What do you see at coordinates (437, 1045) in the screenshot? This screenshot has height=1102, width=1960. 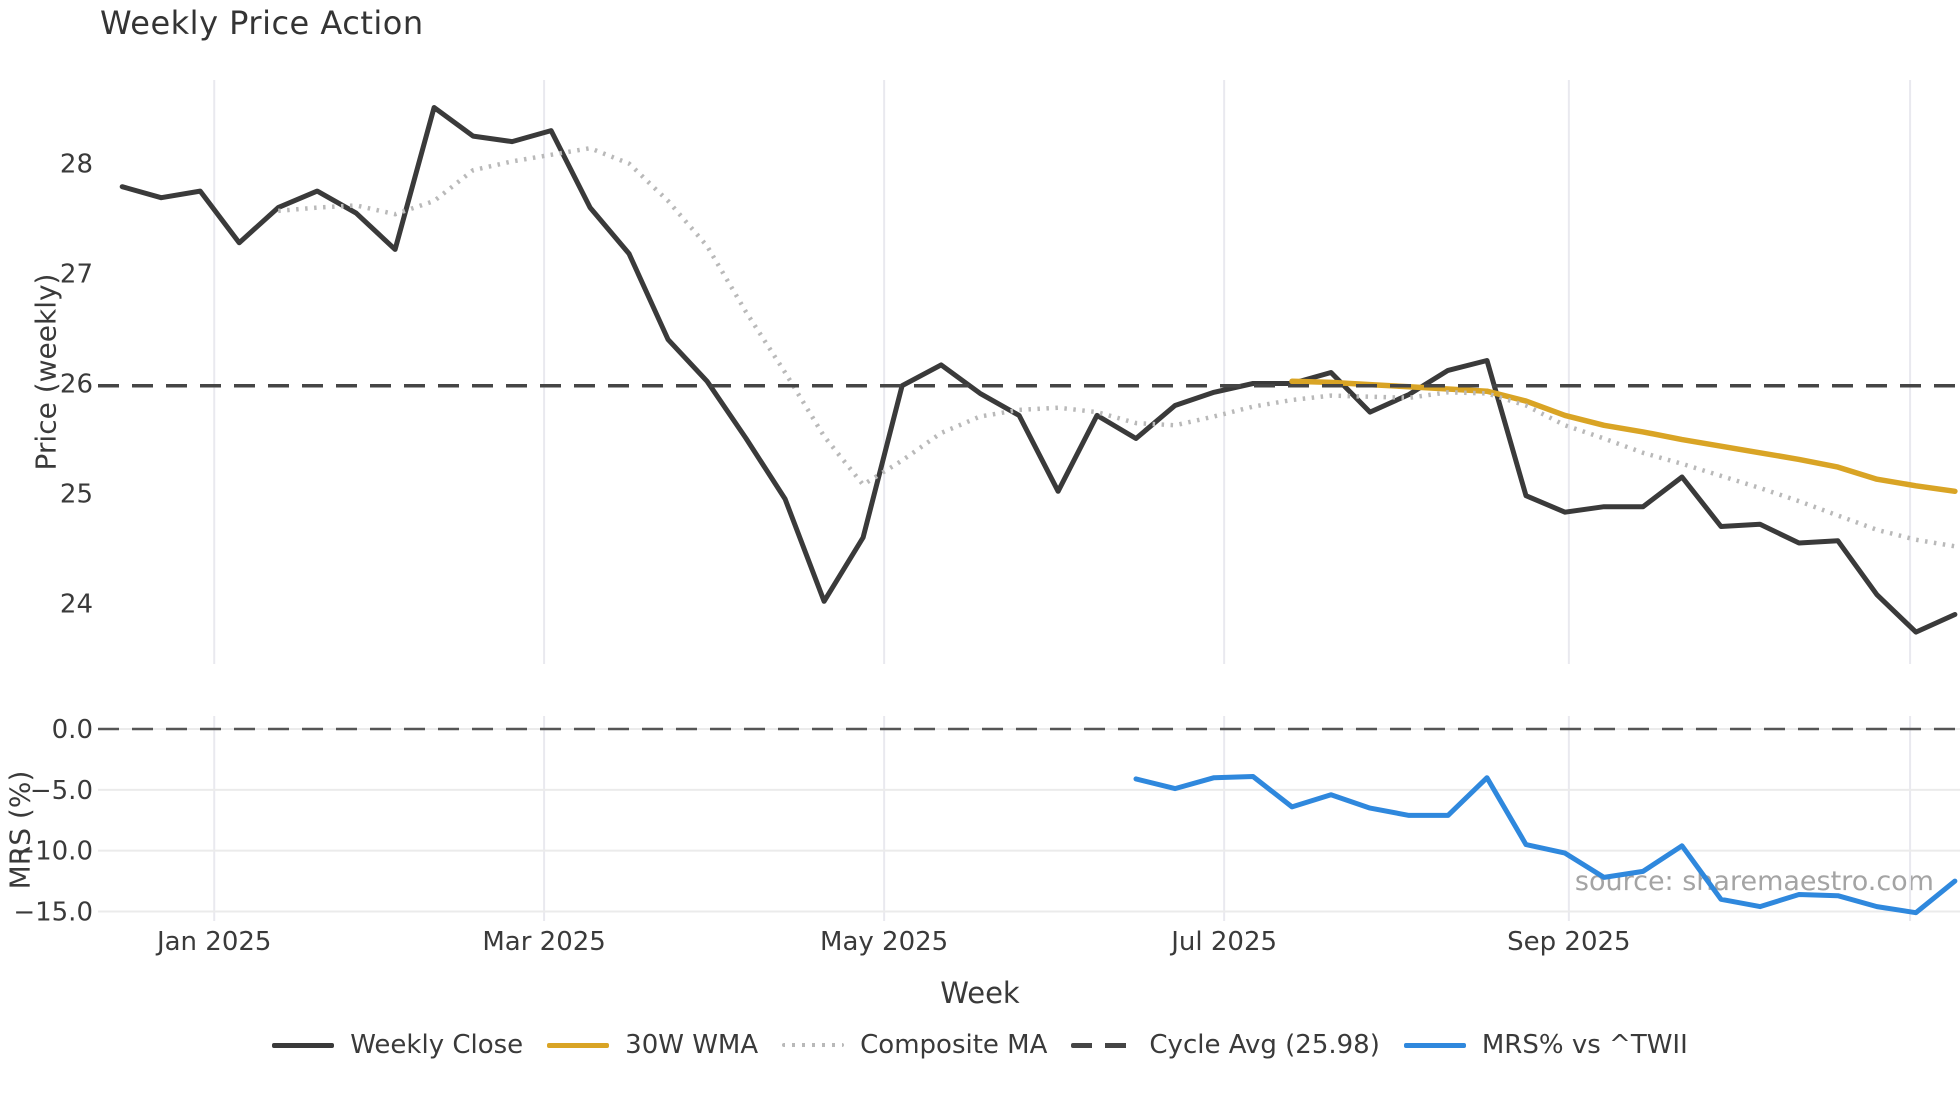 I see `legend-label: Weekly Close` at bounding box center [437, 1045].